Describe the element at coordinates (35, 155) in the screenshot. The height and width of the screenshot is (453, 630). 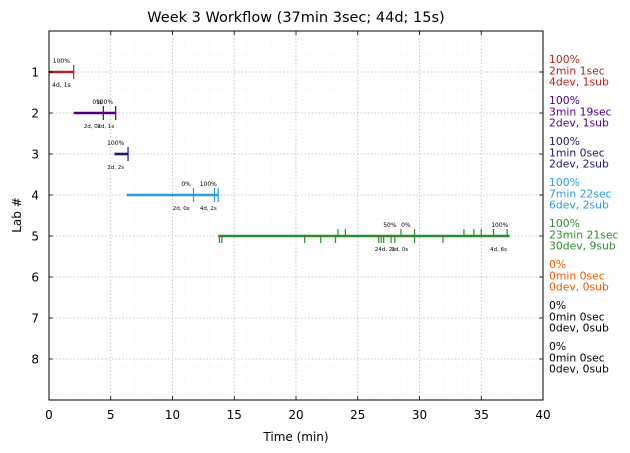
I see `y-tick-label: 3` at that location.